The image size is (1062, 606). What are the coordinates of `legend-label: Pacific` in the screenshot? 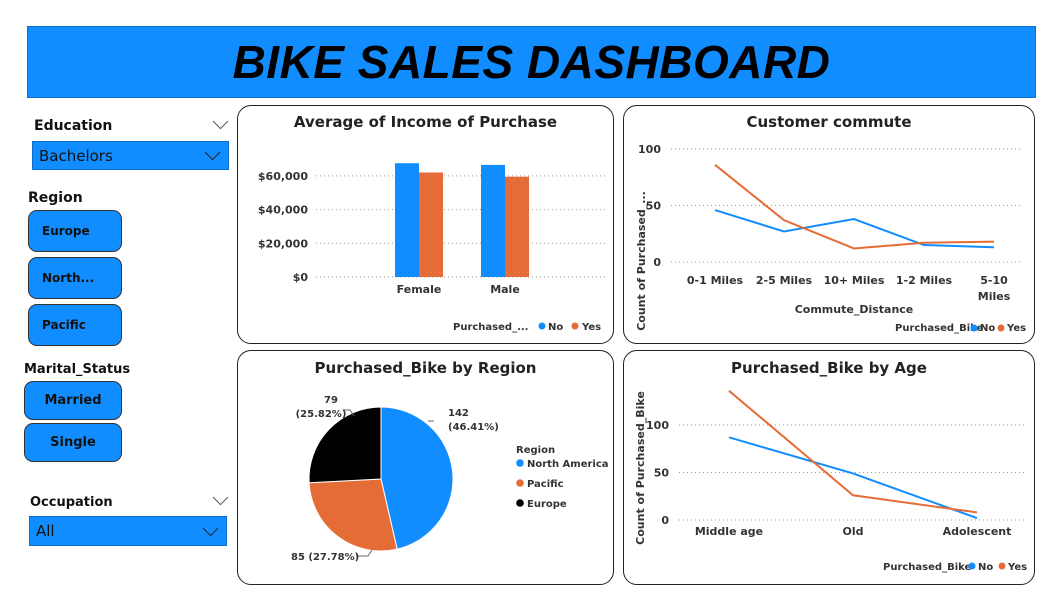 It's located at (545, 484).